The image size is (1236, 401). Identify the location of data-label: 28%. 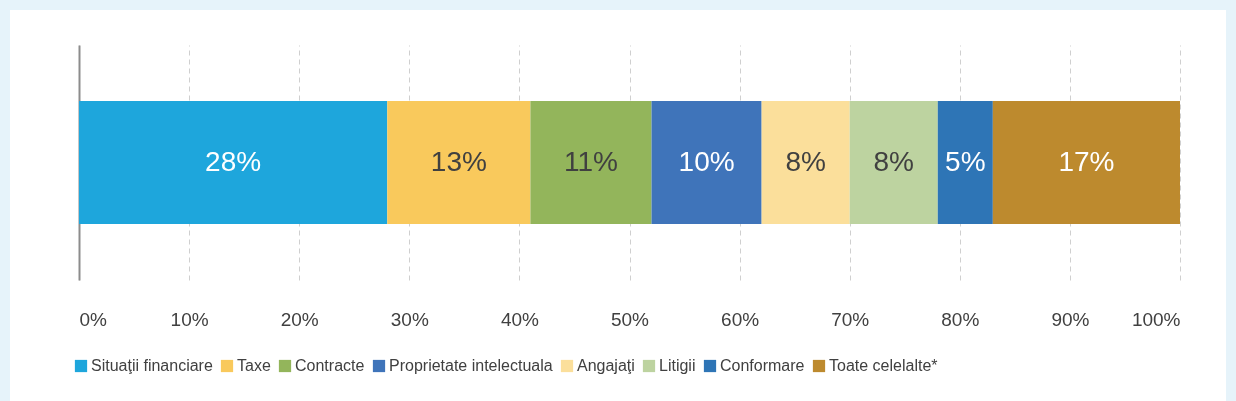
(233, 161).